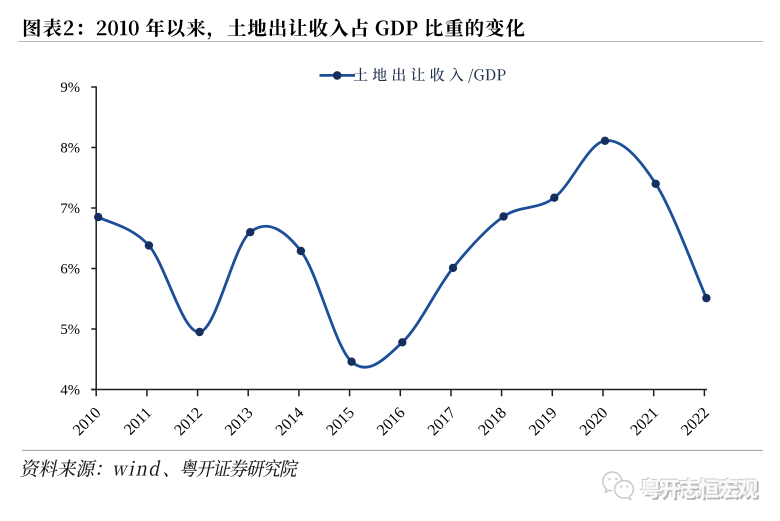  Describe the element at coordinates (70, 269) in the screenshot. I see `svg-text: 6%` at that location.